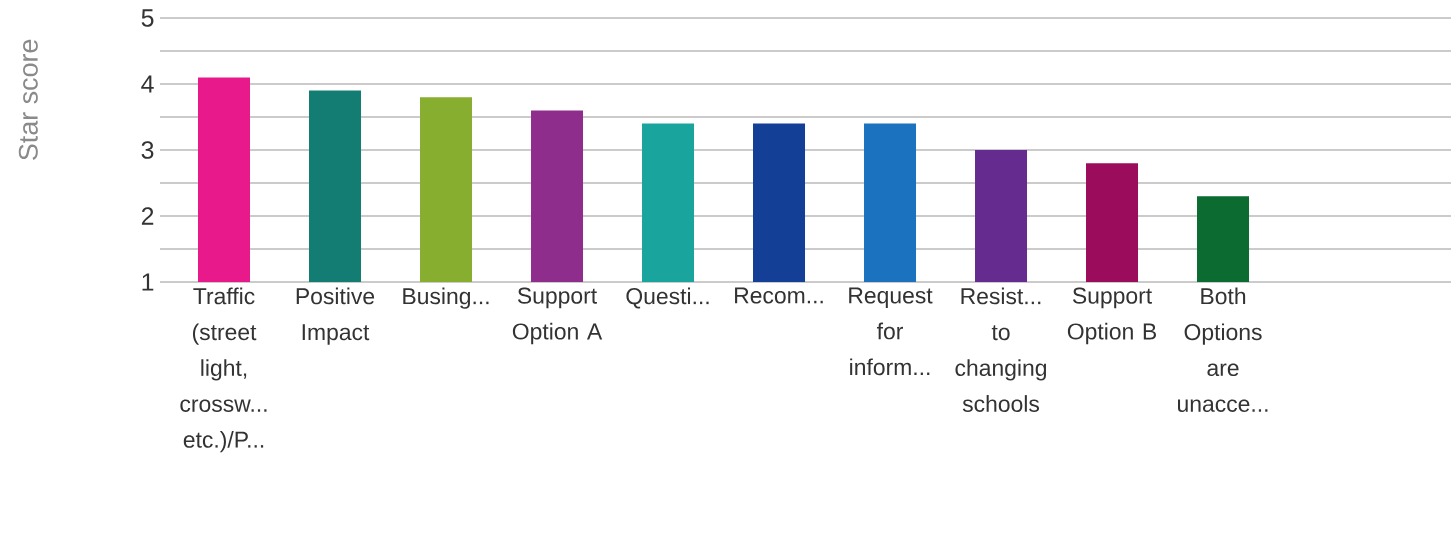  Describe the element at coordinates (147, 18) in the screenshot. I see `y-tick-label: 5` at that location.